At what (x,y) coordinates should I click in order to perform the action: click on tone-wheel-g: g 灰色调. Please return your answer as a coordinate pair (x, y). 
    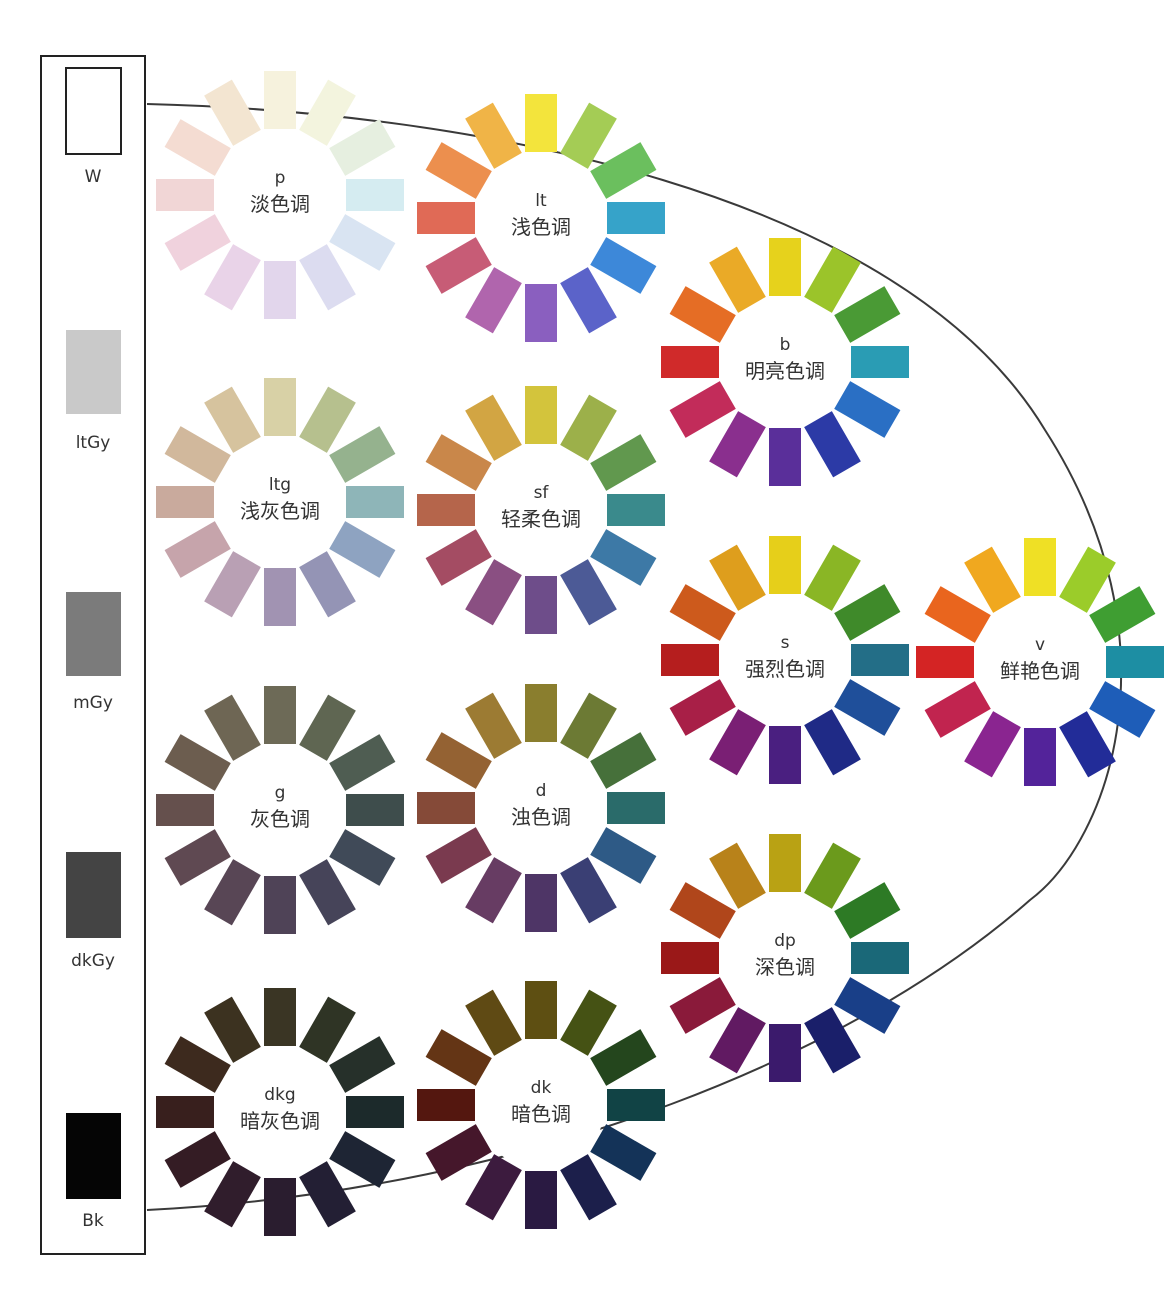
    Looking at the image, I should click on (280, 810).